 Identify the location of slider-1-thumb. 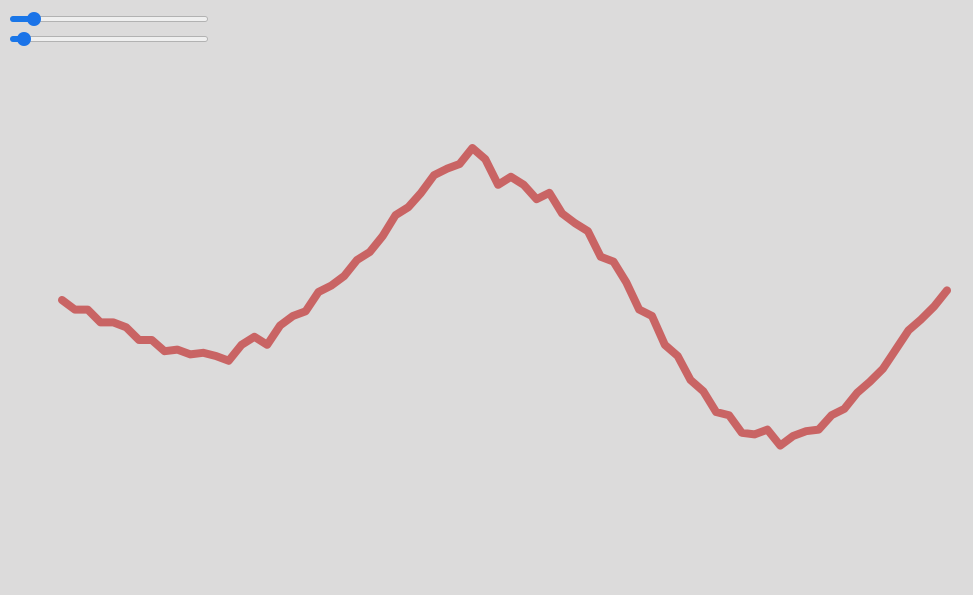
(33, 19).